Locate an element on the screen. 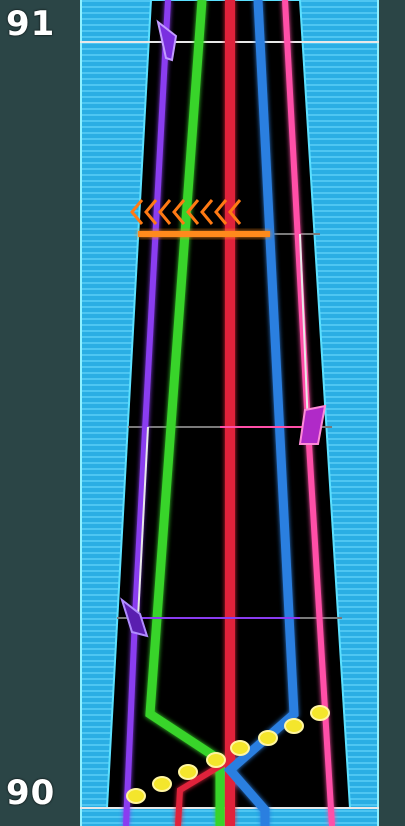 The width and height of the screenshot is (405, 826). slam-bar is located at coordinates (204, 234).